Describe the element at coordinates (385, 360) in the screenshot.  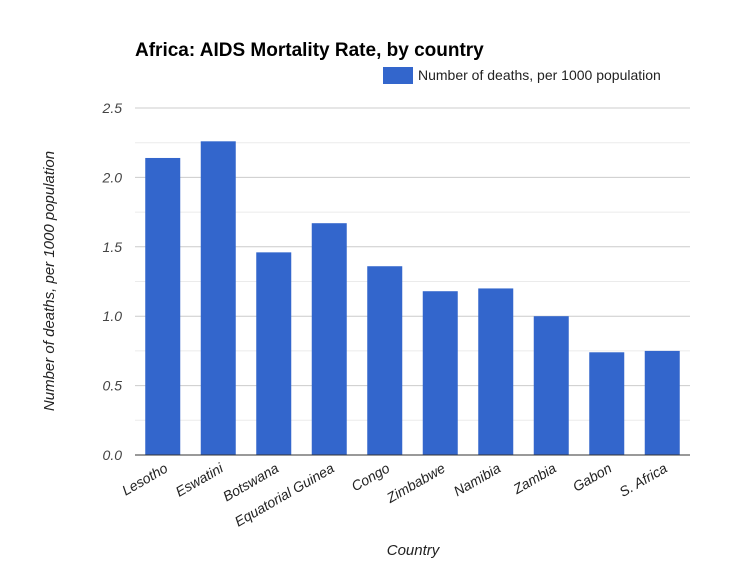
I see `bar-congo` at that location.